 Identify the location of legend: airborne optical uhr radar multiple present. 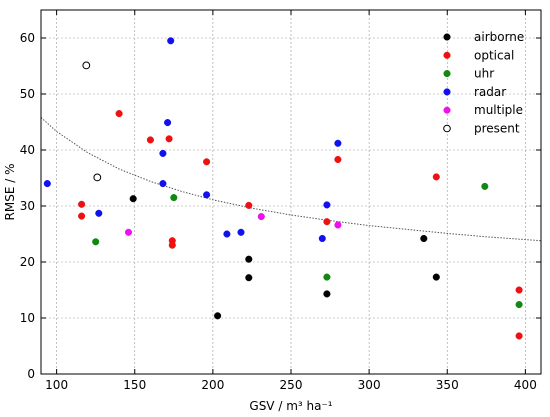
(483, 83).